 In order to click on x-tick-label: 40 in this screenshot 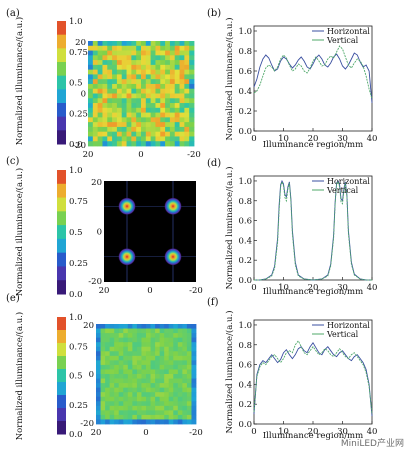, I will do `click(372, 288)`.